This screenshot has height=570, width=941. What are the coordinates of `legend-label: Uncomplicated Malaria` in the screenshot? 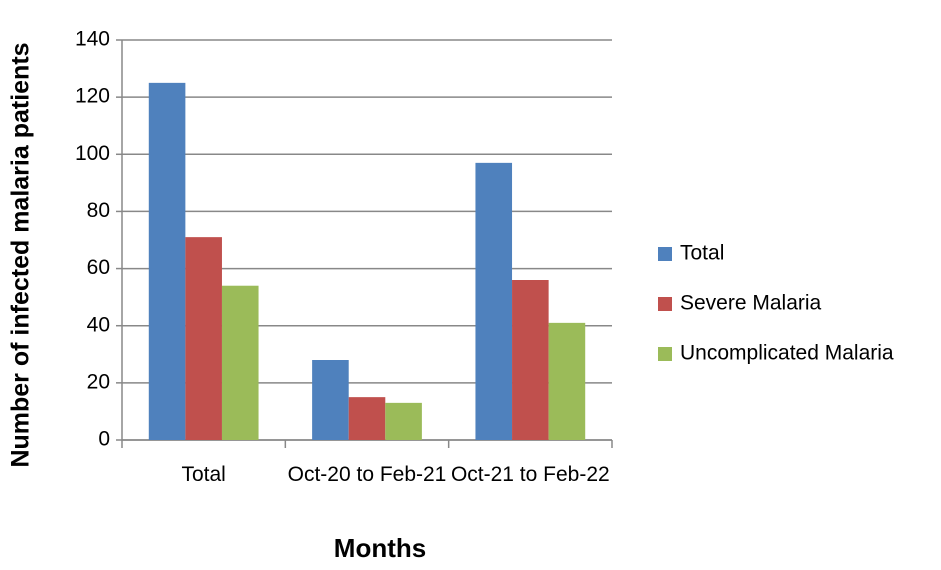 It's located at (787, 353).